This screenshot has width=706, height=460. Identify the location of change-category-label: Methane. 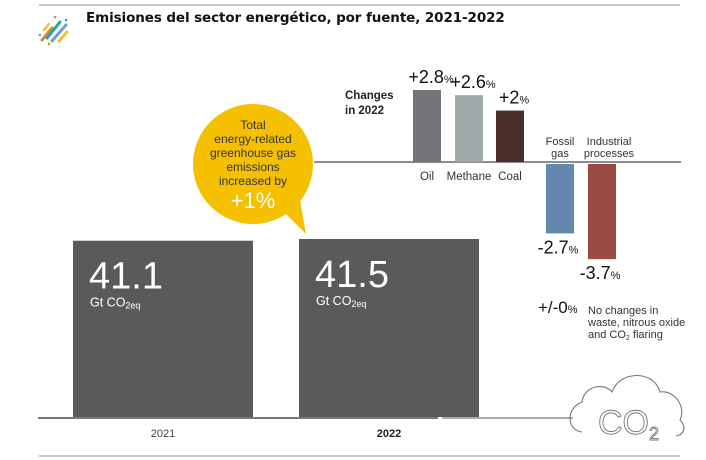
(469, 177).